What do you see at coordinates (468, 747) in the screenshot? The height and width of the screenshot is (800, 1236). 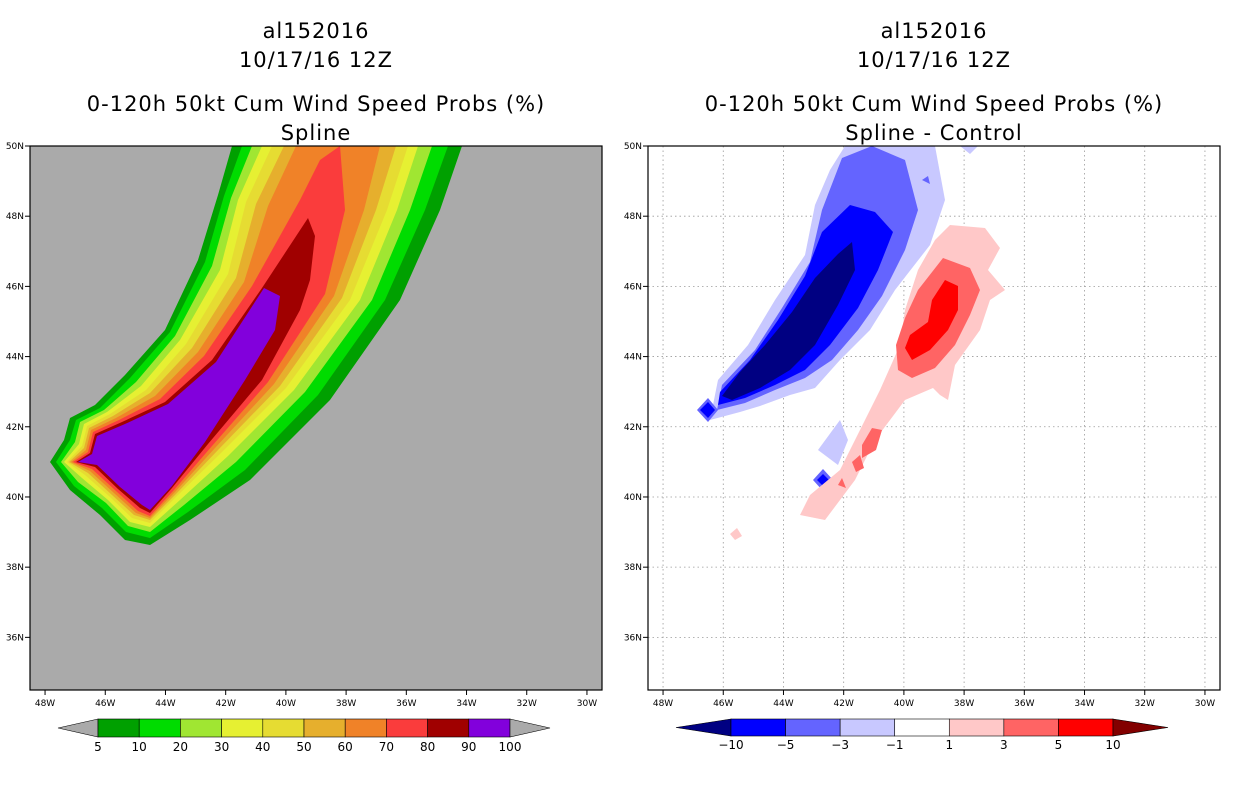 I see `colorbar-label: 90` at bounding box center [468, 747].